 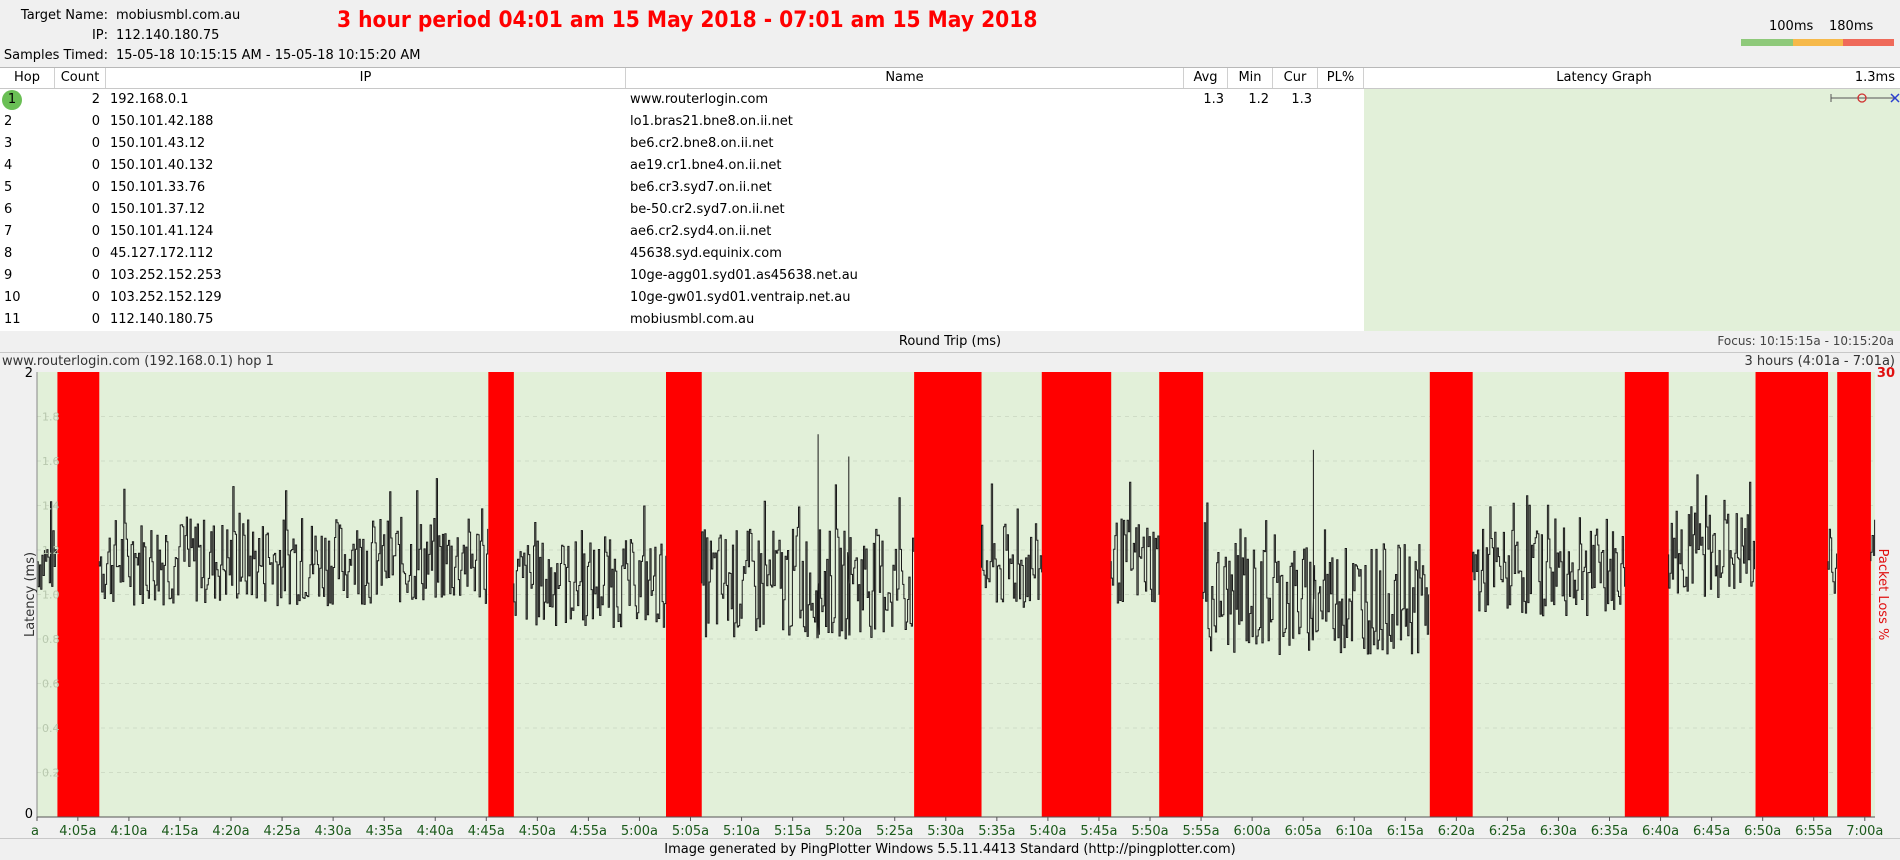 I want to click on grid-value-label: 1.8, so click(x=51, y=417).